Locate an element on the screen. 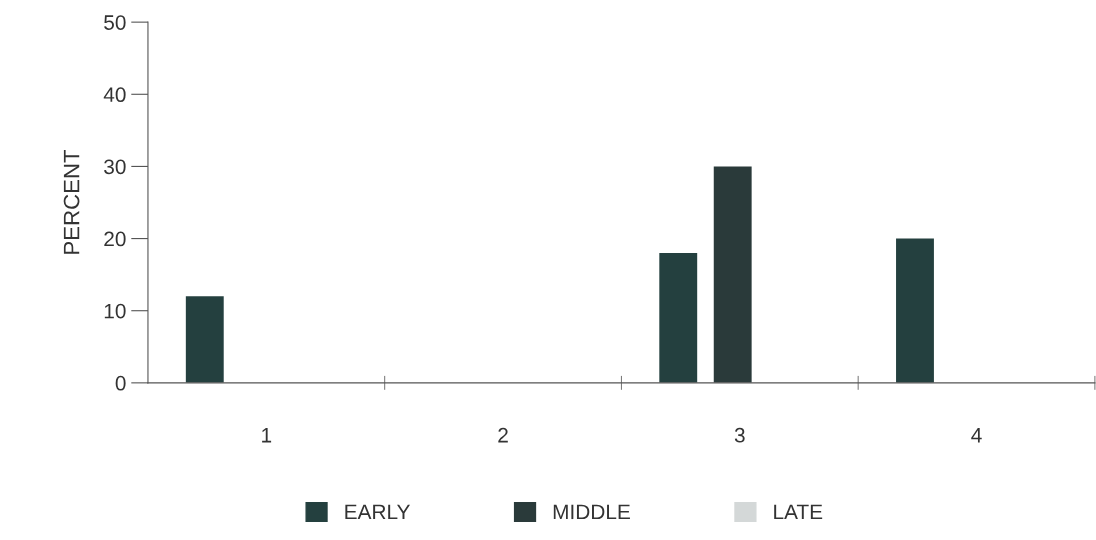 The image size is (1096, 540). y-tick-label: 30 is located at coordinates (115, 167).